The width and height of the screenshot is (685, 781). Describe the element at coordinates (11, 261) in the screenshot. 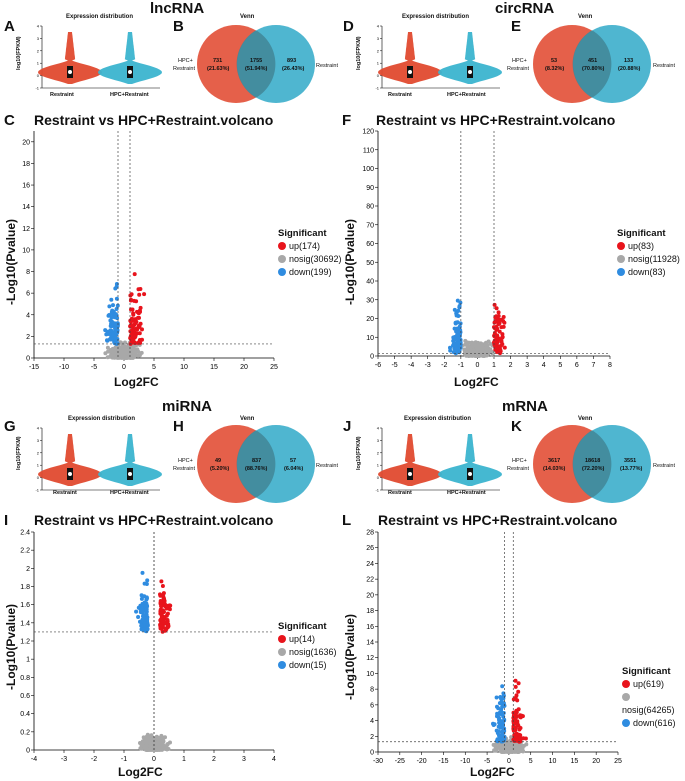

I see `volcano-ylabel: -Log10(Pvalue)` at that location.